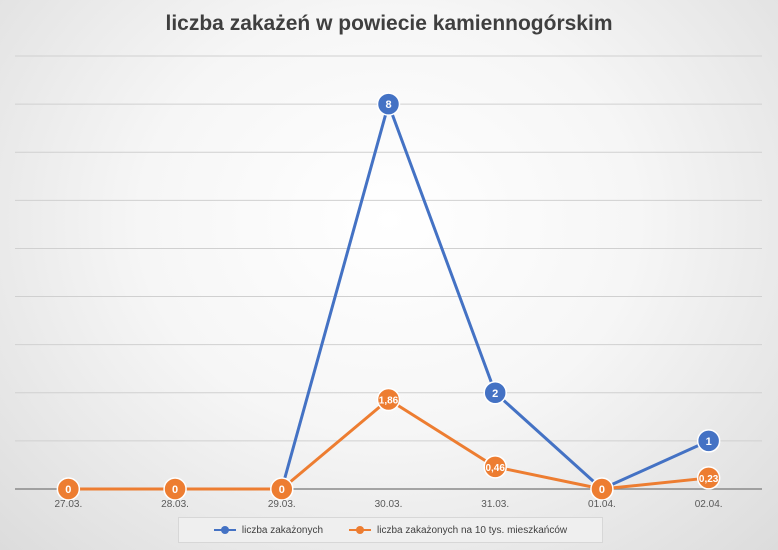 Image resolution: width=778 pixels, height=550 pixels. What do you see at coordinates (495, 504) in the screenshot?
I see `x-tick-label: 31.03.` at bounding box center [495, 504].